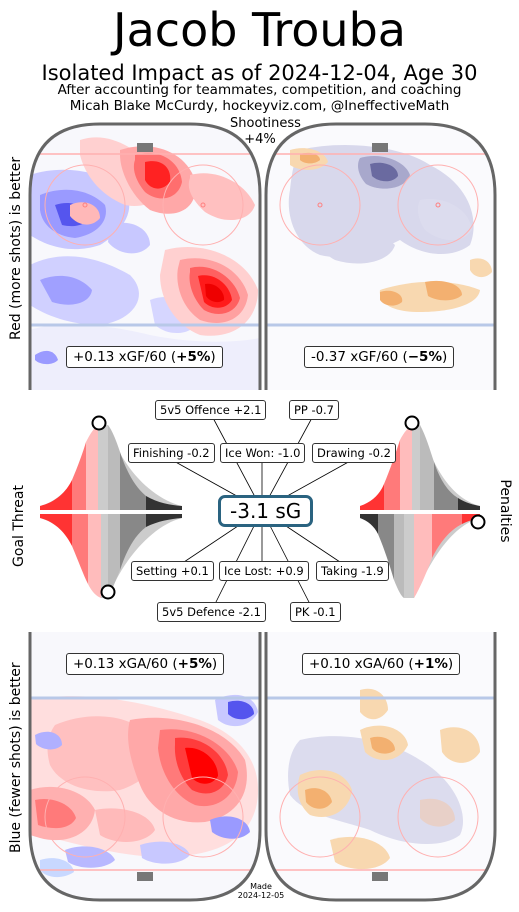 The width and height of the screenshot is (519, 912). I want to click on defence-5v5-rink, so click(145, 766).